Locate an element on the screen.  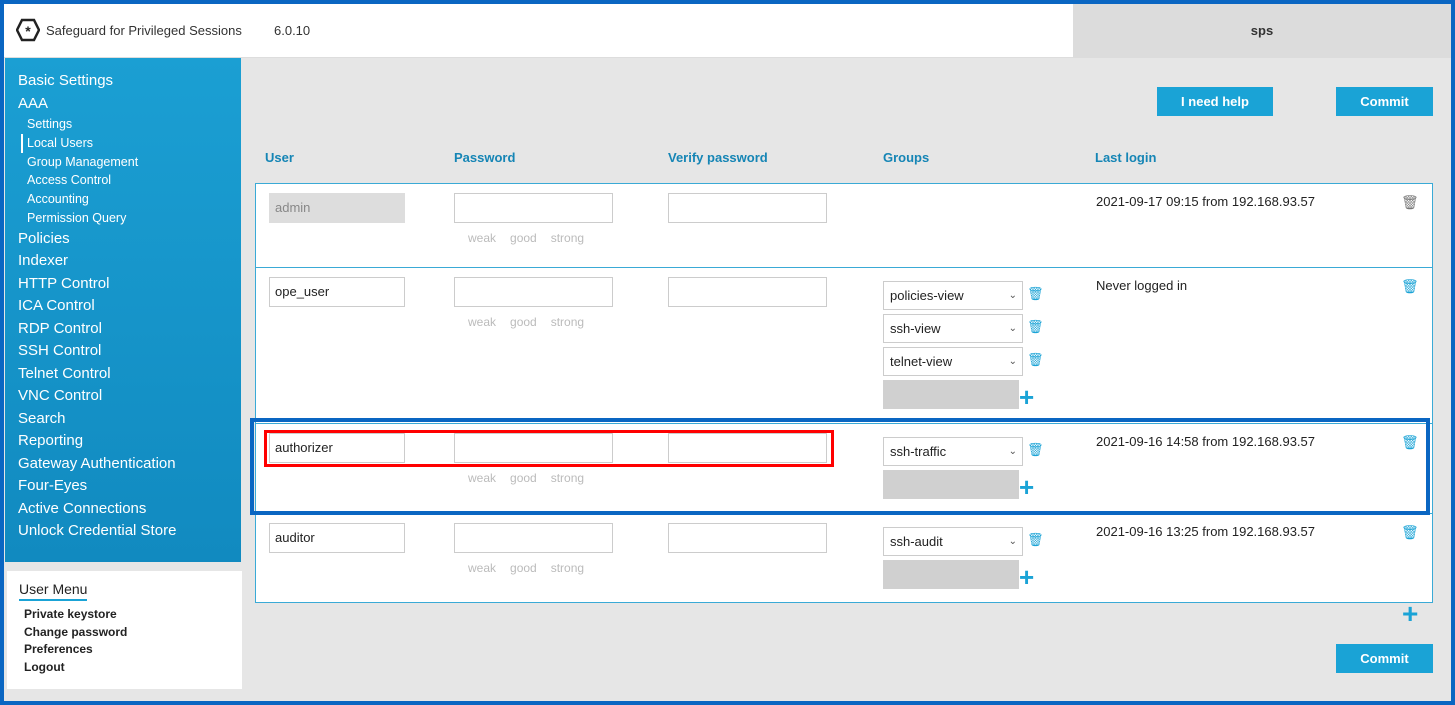
group-select: ssh-audit ⌄ is located at coordinates (953, 541).